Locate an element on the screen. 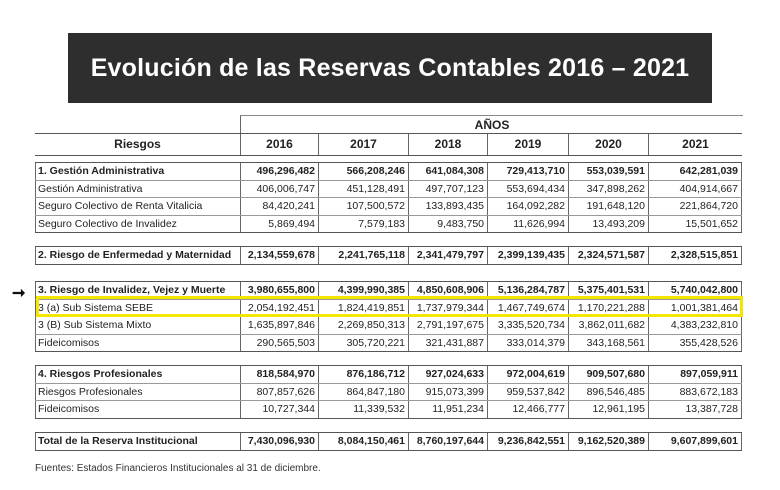 Image resolution: width=780 pixels, height=490 pixels. value-cell: 897,059,911 is located at coordinates (695, 374).